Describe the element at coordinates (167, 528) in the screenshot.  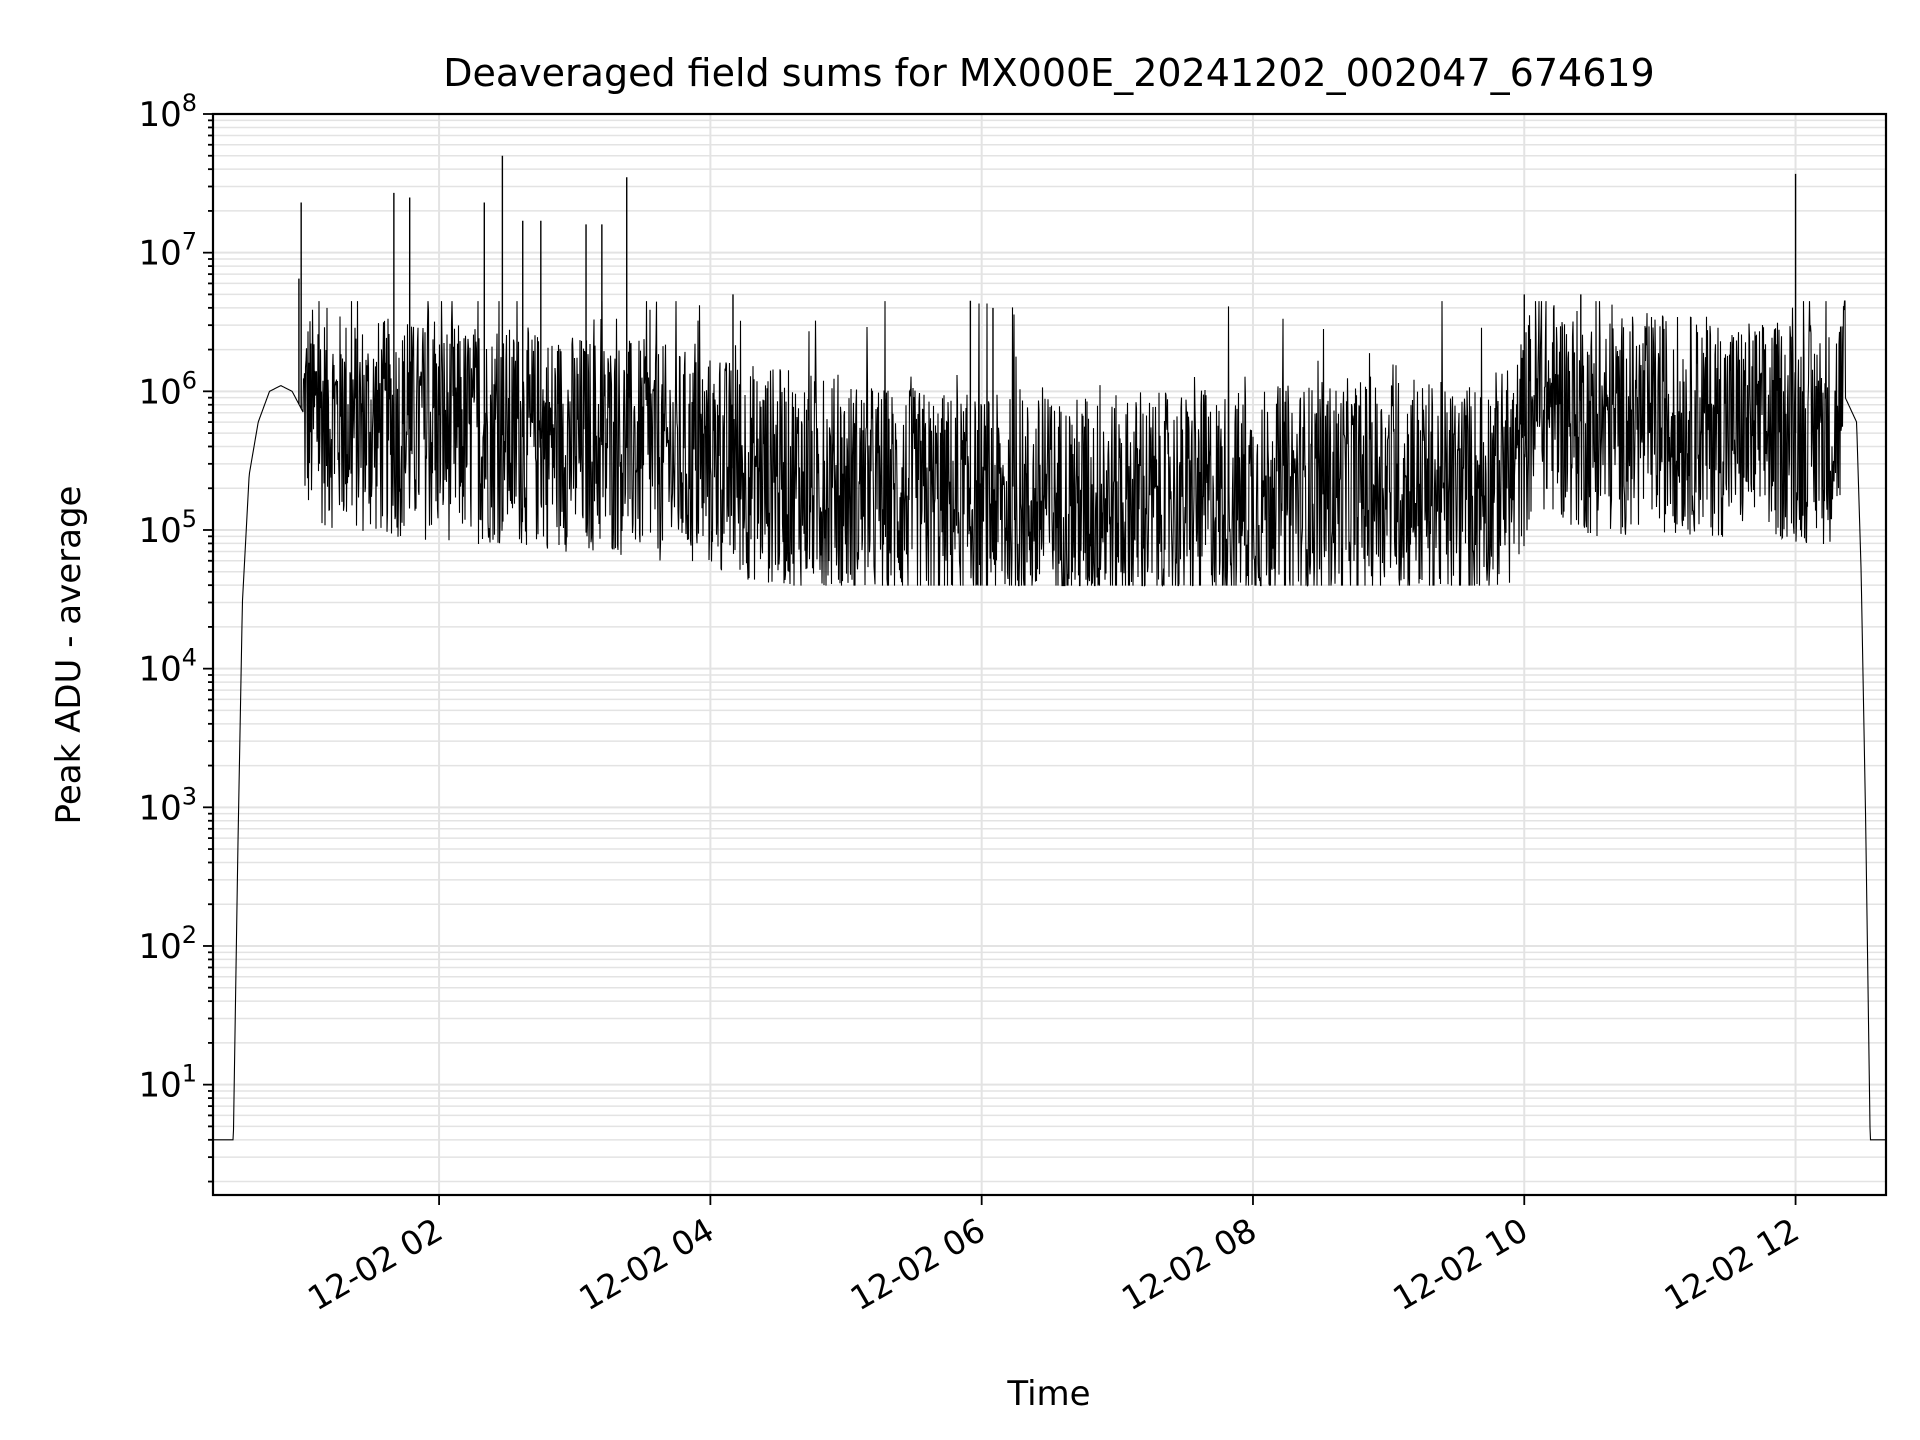
I see `y-tick-label: 10⁵` at that location.